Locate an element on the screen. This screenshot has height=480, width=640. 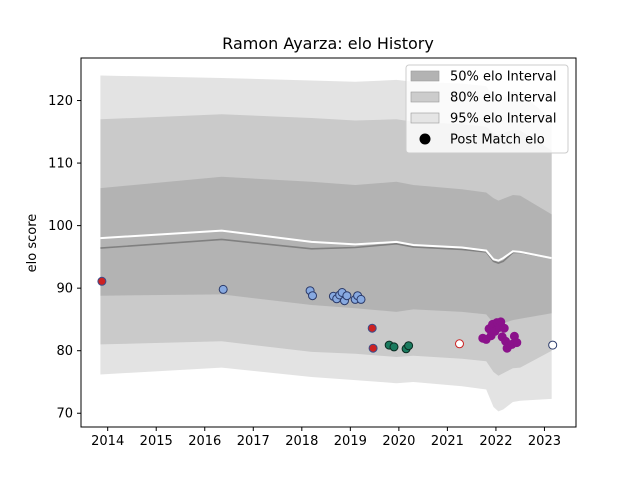
median-elo-line is located at coordinates (326, 251).